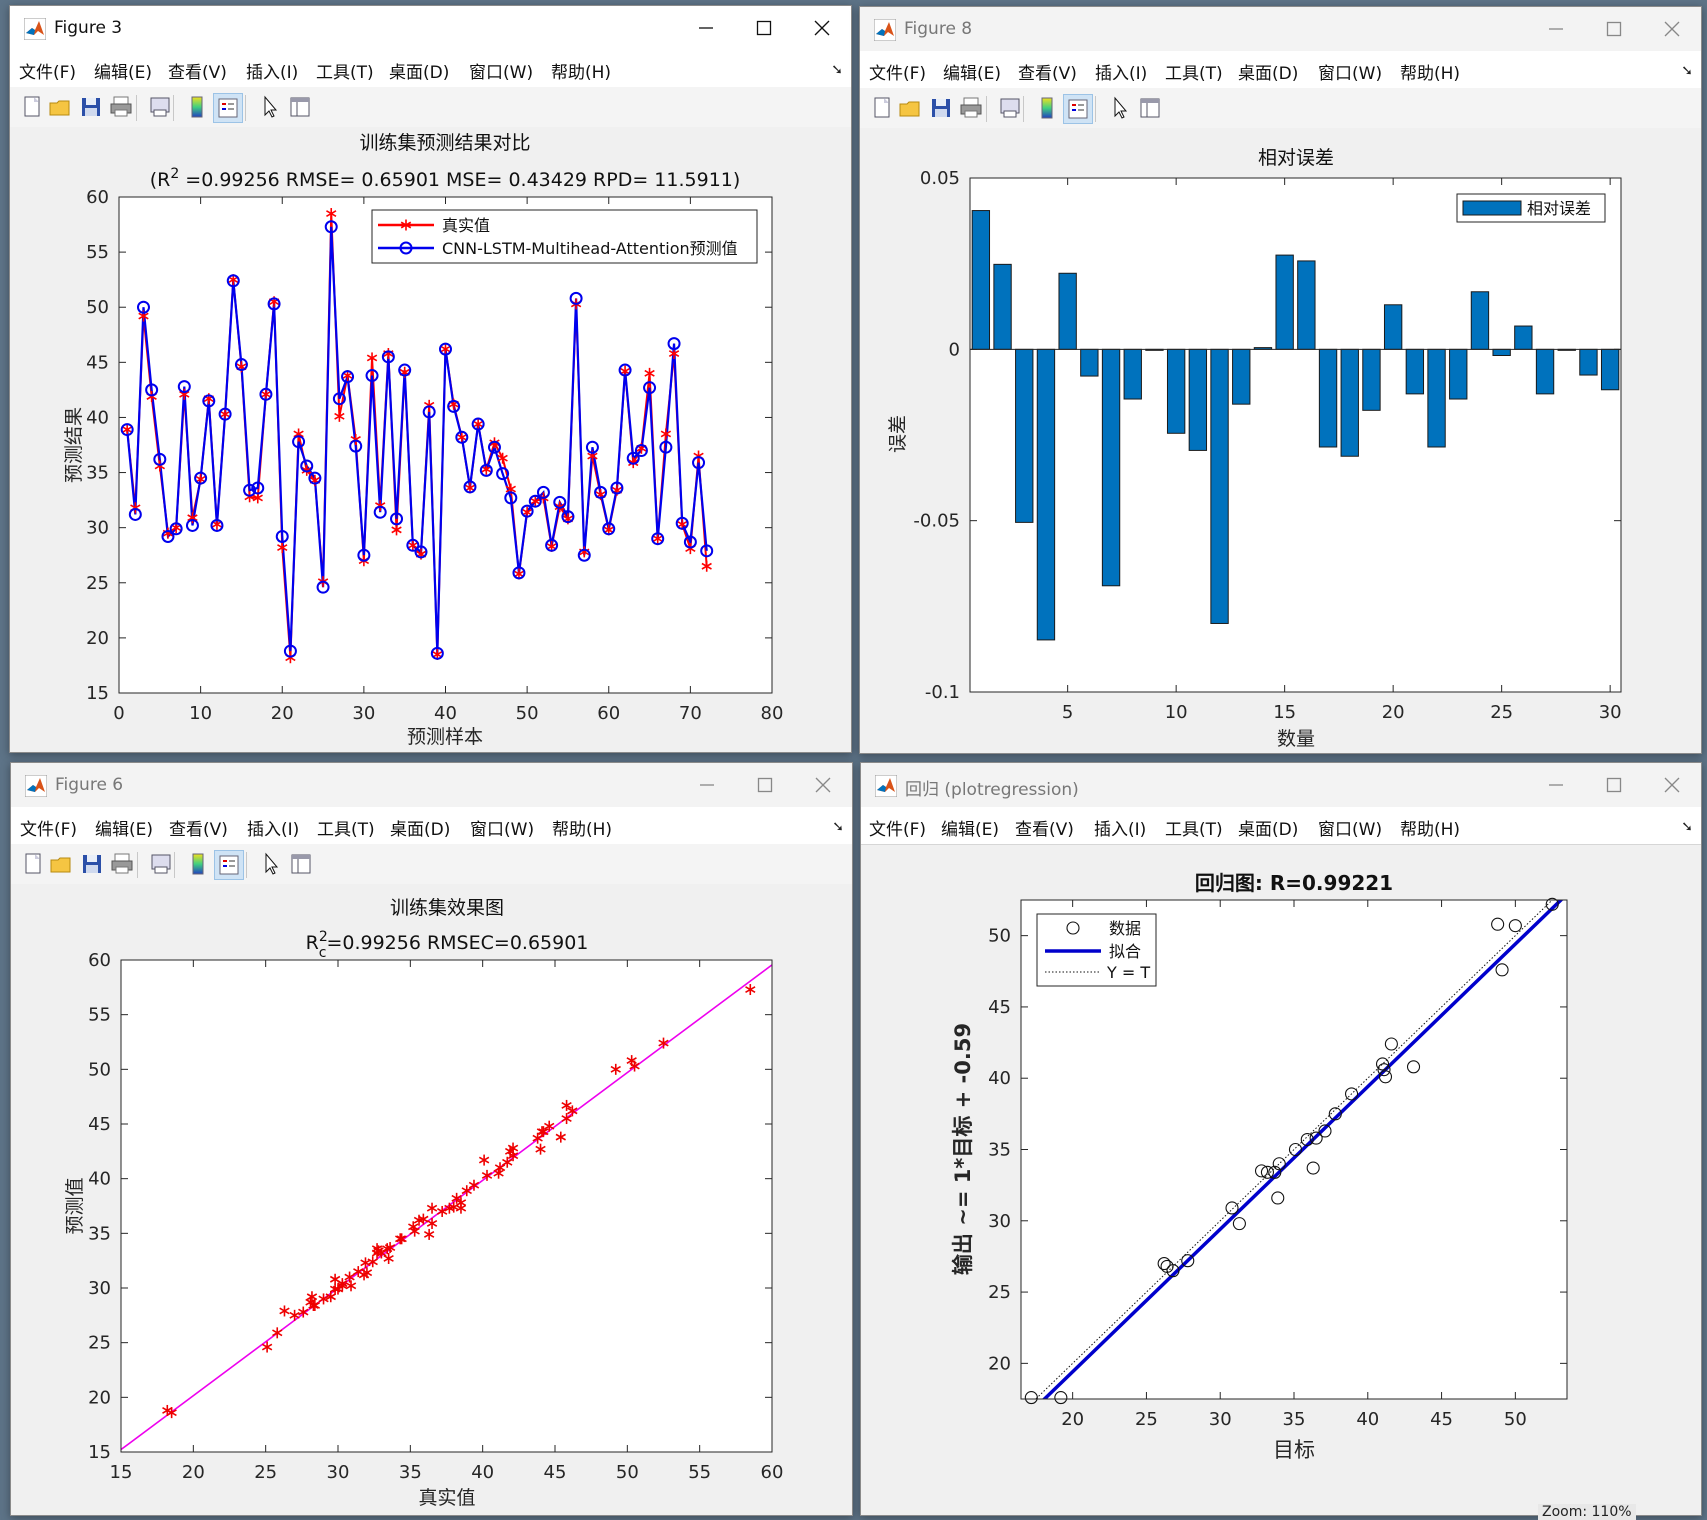  What do you see at coordinates (1281, 785) in the screenshot?
I see `regression-titlebar: 回归 (plotregression)` at bounding box center [1281, 785].